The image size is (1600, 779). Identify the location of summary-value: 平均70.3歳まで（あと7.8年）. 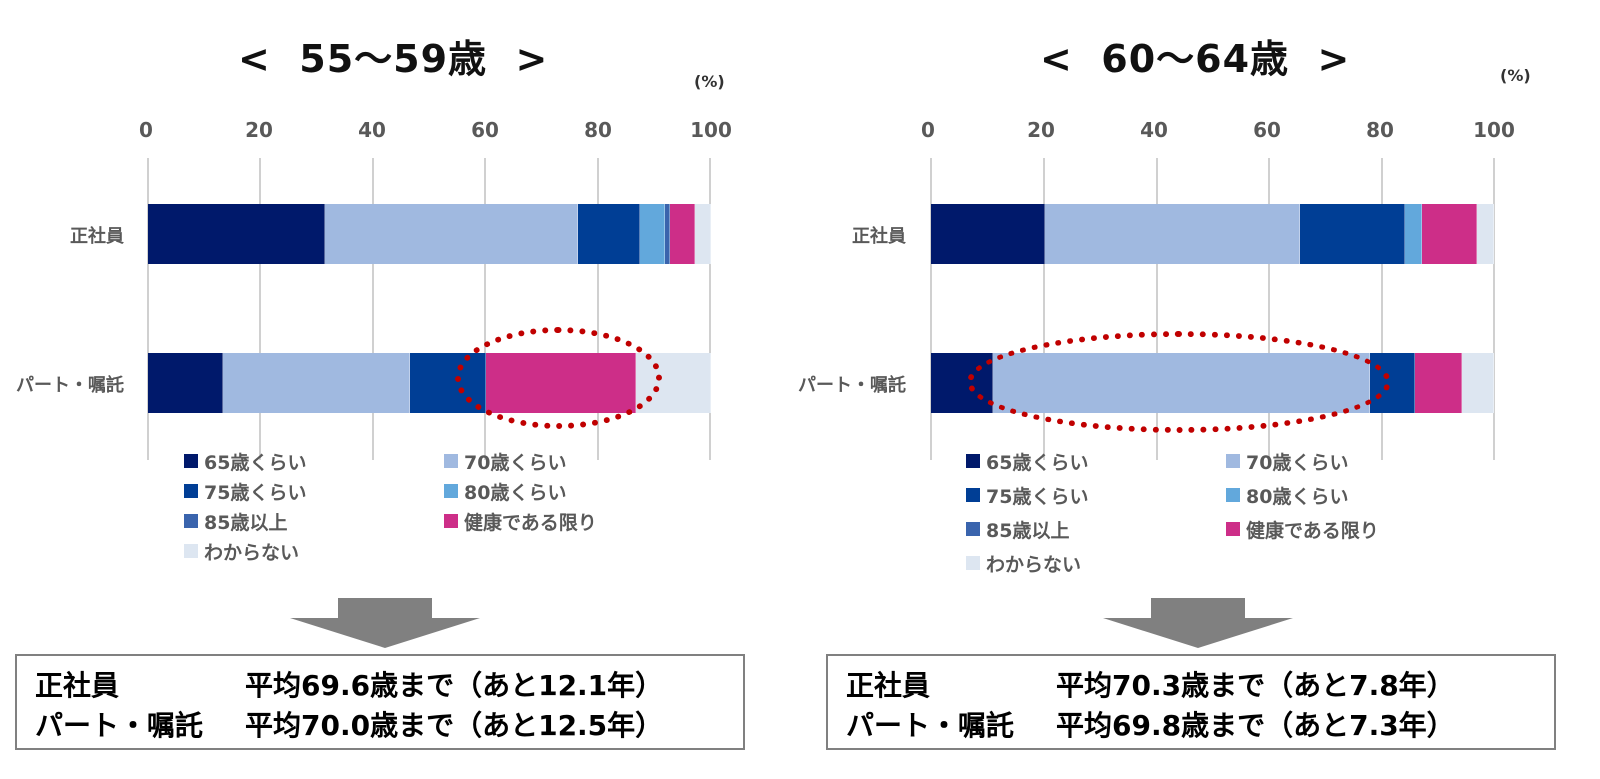
(1255, 685).